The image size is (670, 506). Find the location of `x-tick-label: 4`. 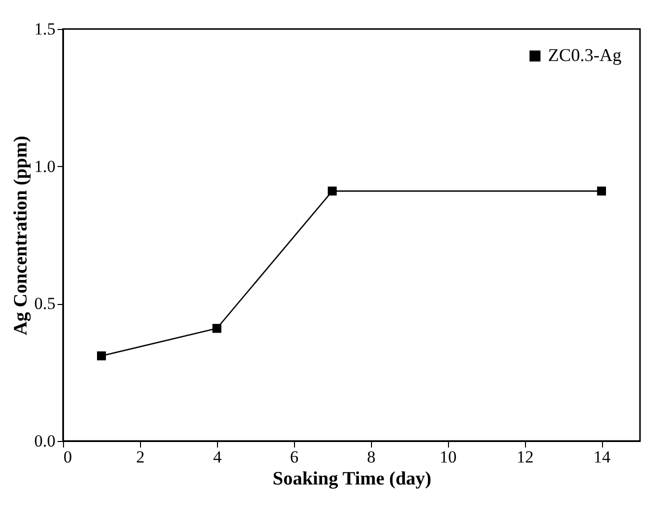

x-tick-label: 4 is located at coordinates (217, 457).